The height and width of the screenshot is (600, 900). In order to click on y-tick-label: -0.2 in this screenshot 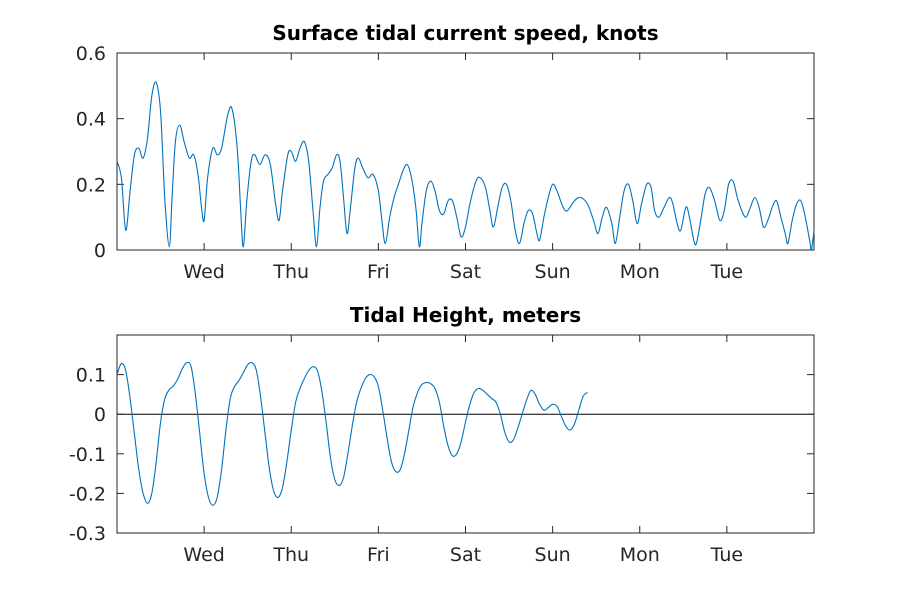, I will do `click(87, 494)`.